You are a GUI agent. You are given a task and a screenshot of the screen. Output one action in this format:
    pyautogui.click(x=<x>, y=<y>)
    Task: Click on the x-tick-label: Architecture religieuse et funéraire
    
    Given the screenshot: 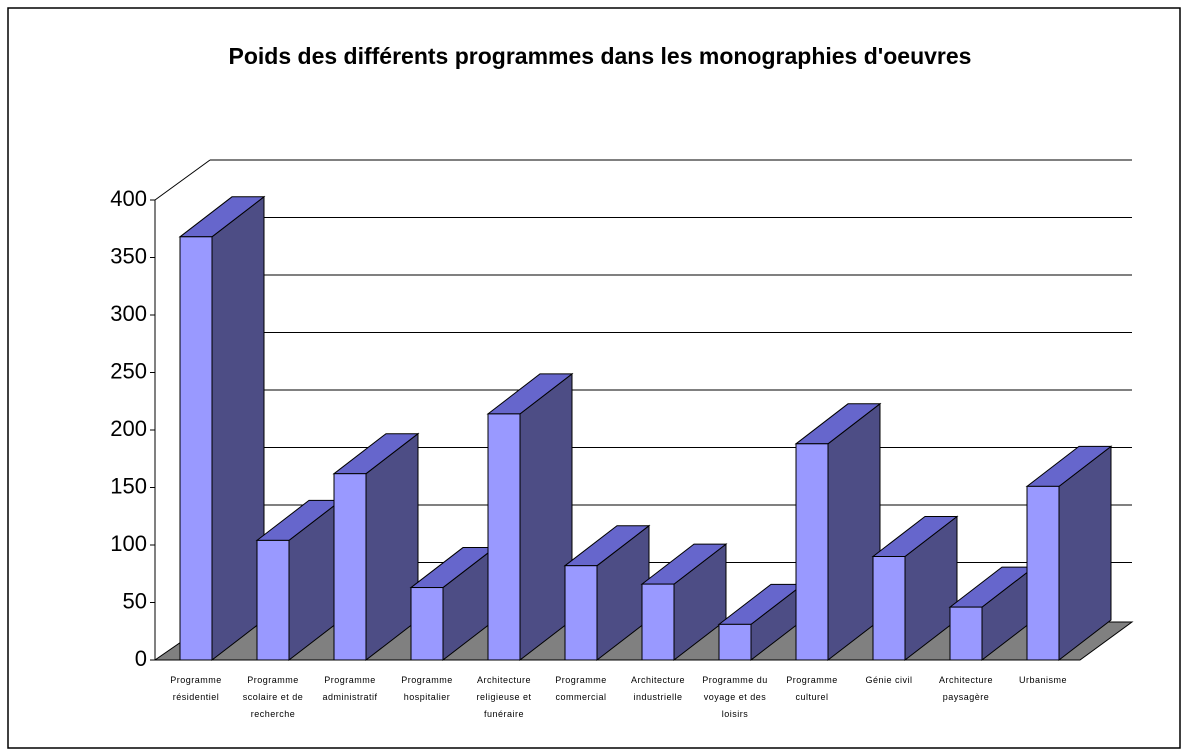 What is the action you would take?
    pyautogui.click(x=504, y=697)
    